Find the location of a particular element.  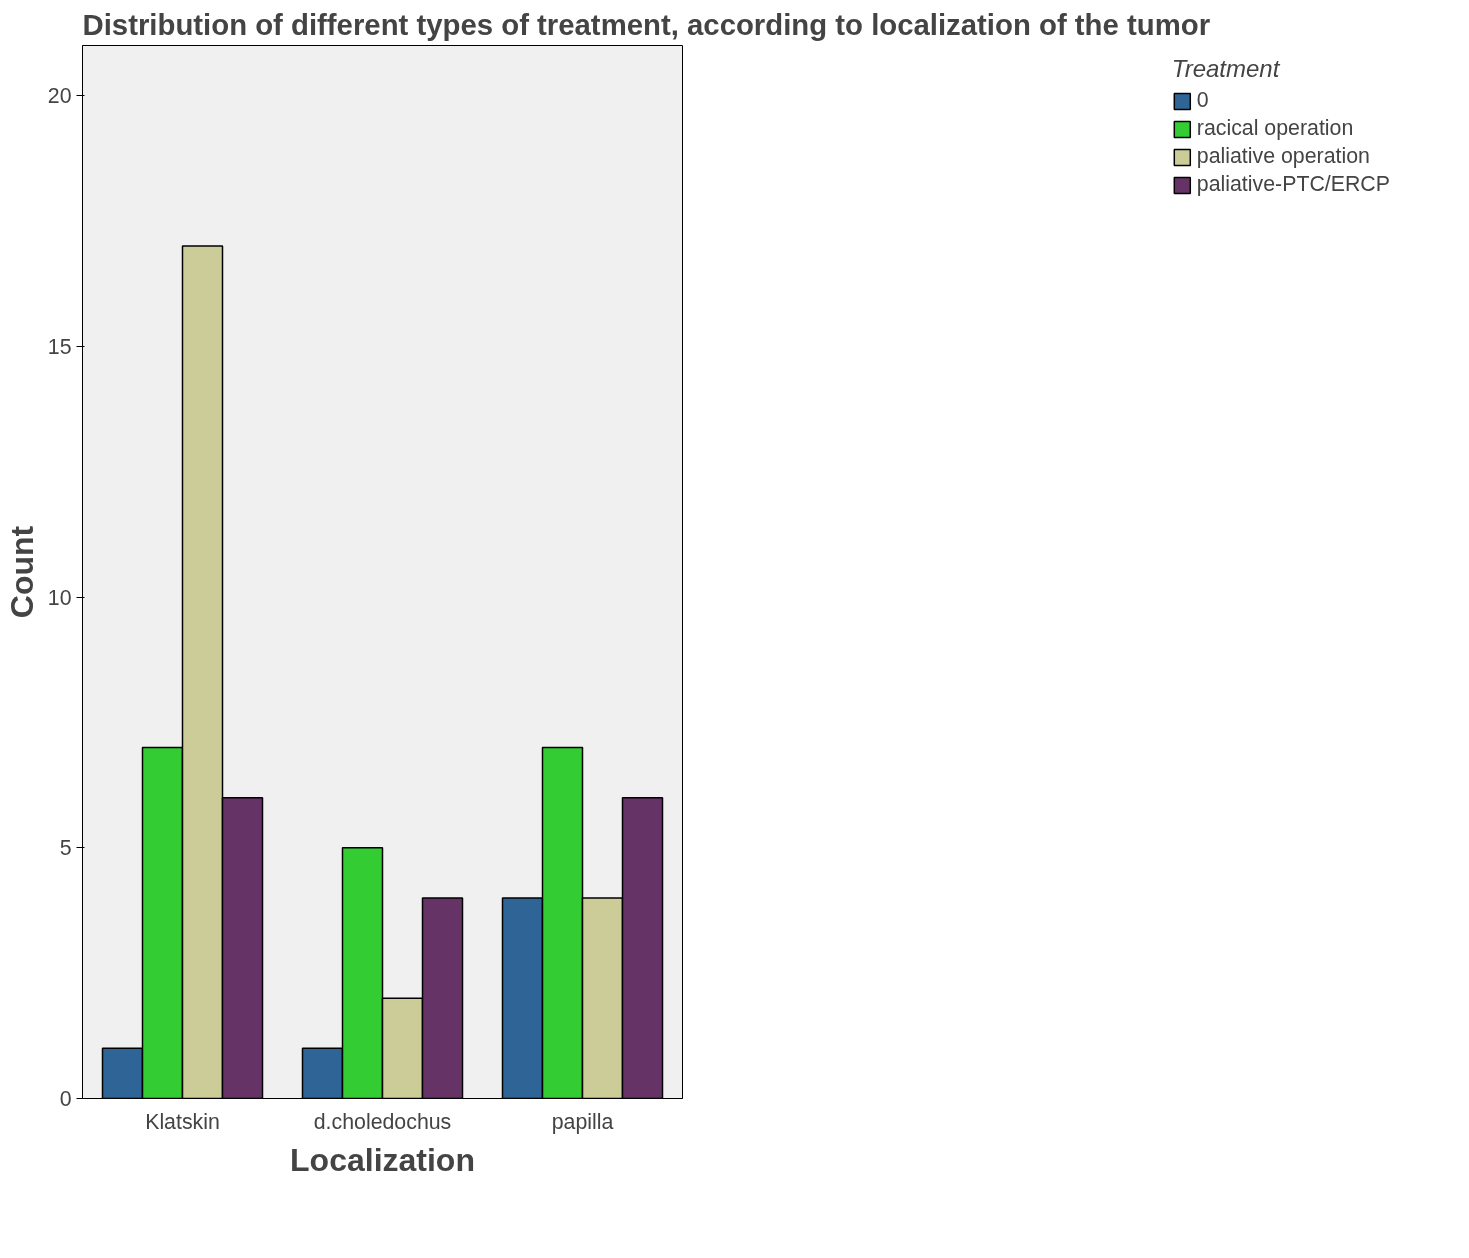

legend-label: paliative operation is located at coordinates (1283, 156).